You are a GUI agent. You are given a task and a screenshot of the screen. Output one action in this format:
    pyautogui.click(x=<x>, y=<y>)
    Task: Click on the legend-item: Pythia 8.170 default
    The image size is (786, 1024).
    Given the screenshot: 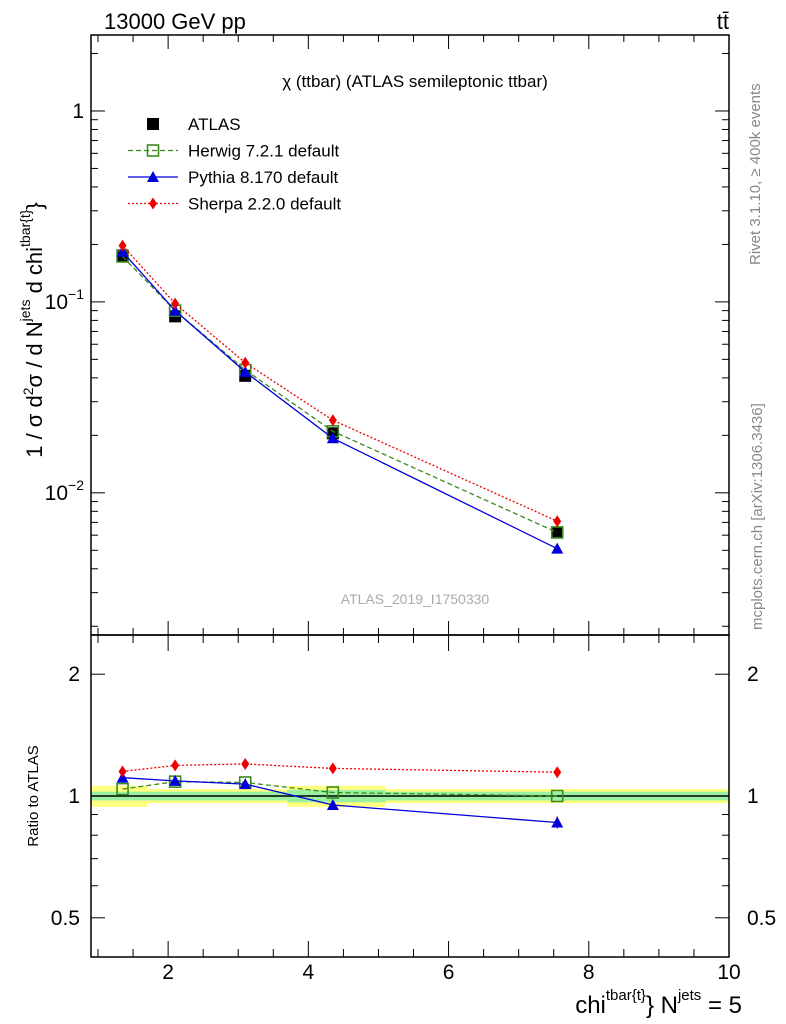 What is the action you would take?
    pyautogui.click(x=233, y=177)
    